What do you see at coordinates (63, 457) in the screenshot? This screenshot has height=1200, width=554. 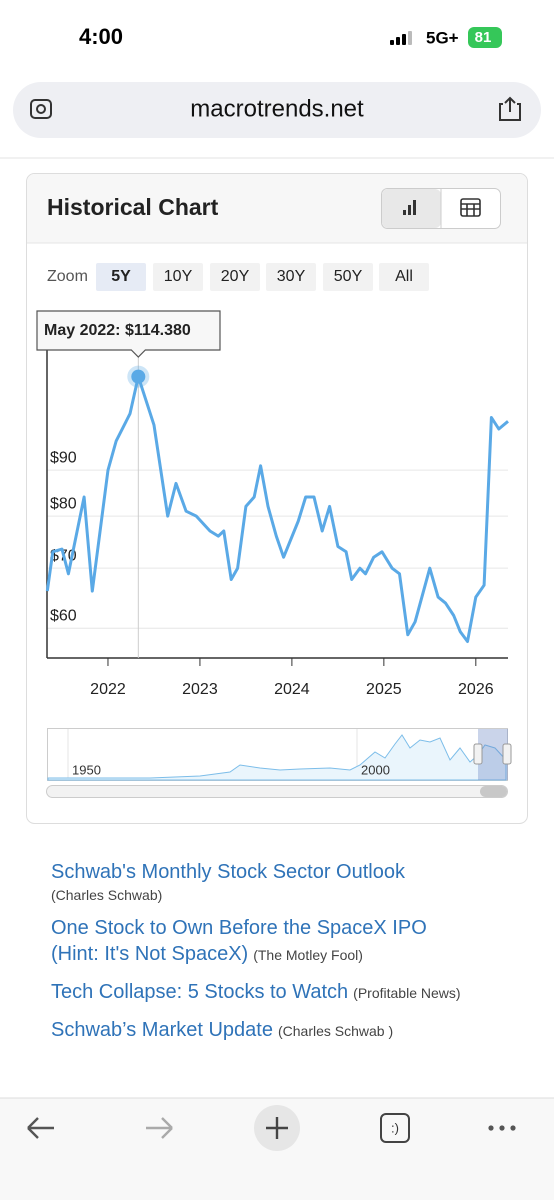 I see `y-tick-label: $90` at bounding box center [63, 457].